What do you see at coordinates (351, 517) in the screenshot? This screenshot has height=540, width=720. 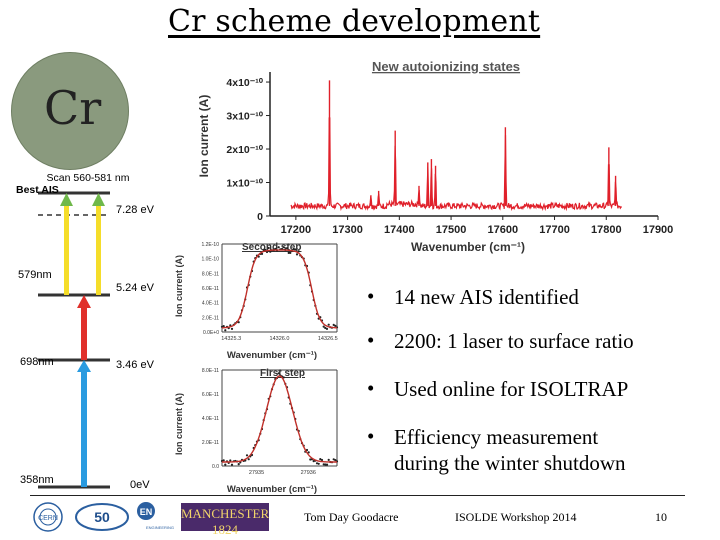 I see `footer-author: Tom Day Goodacre` at bounding box center [351, 517].